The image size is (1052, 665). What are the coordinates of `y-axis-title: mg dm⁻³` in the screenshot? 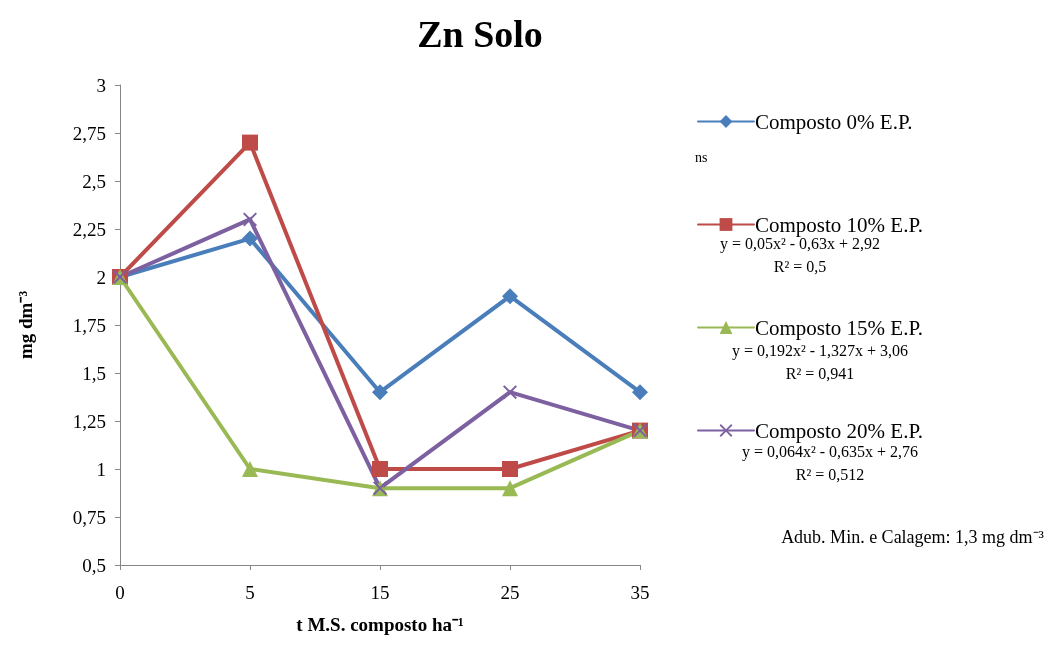 It's located at (25, 325).